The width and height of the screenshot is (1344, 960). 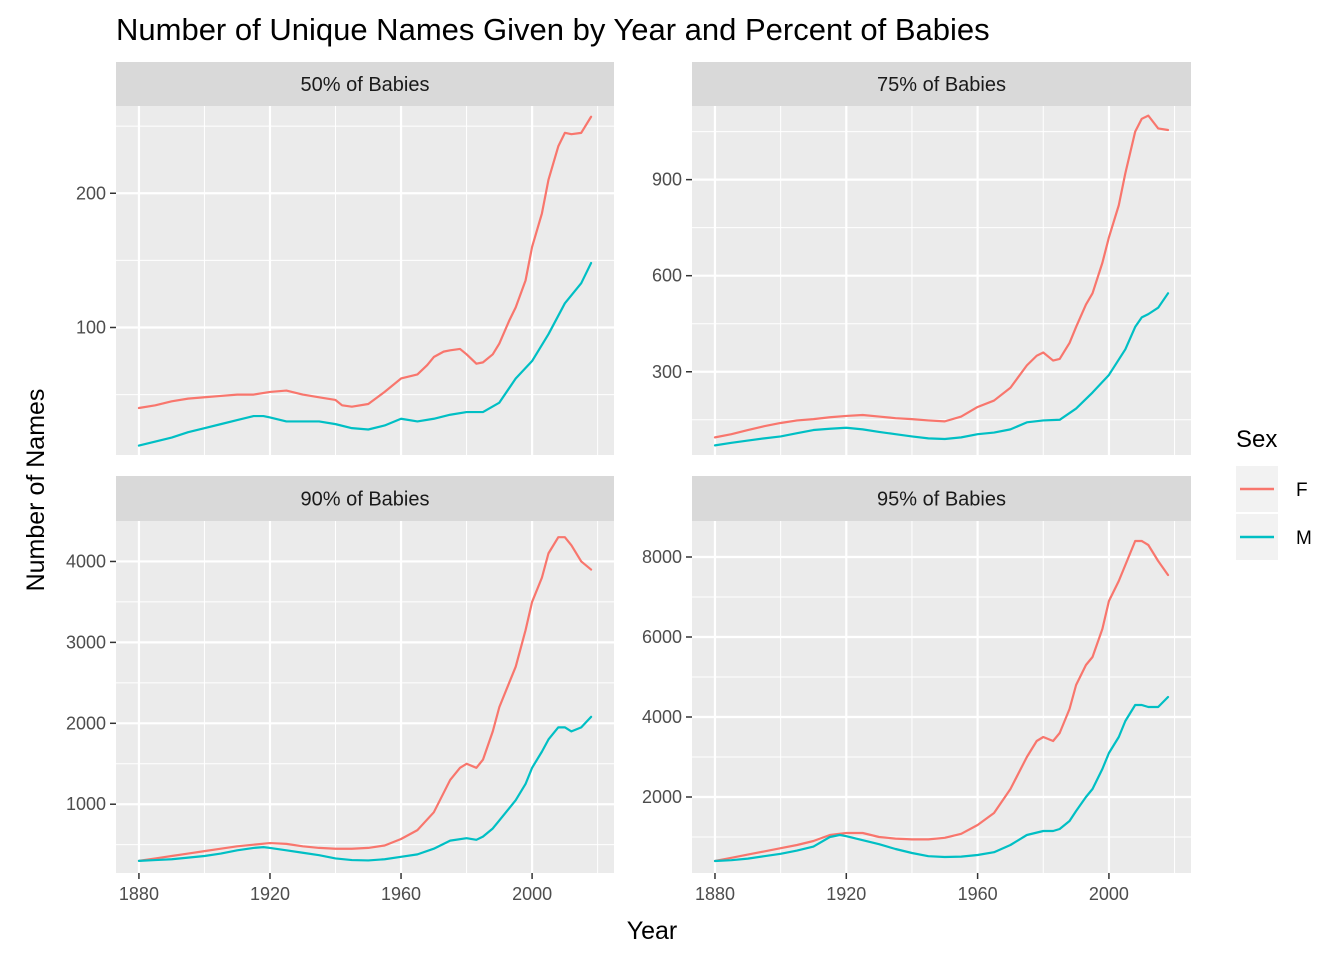 I want to click on y-tick-label: 300, so click(x=667, y=372).